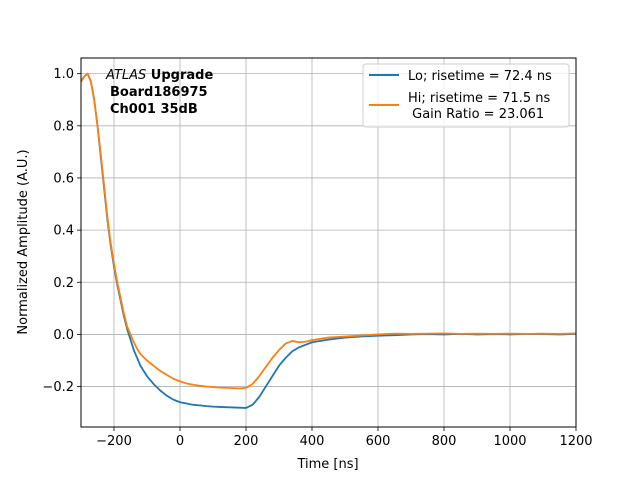 Image resolution: width=640 pixels, height=480 pixels. Describe the element at coordinates (23, 241) in the screenshot. I see `y-axis-label: Normalized Amplitude (A.U.)` at that location.